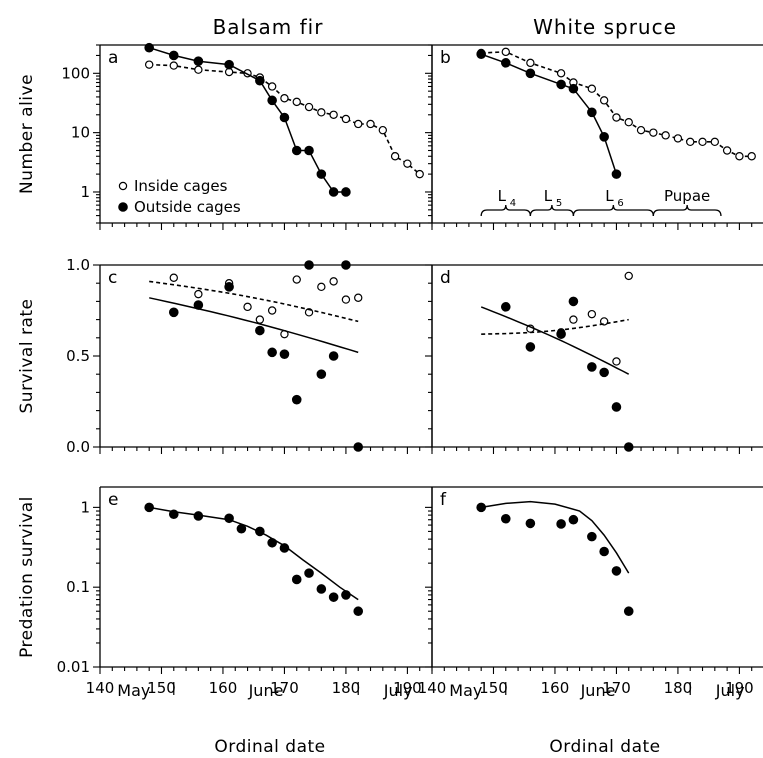  Describe the element at coordinates (445, 278) in the screenshot. I see `panel-letter: d` at that location.